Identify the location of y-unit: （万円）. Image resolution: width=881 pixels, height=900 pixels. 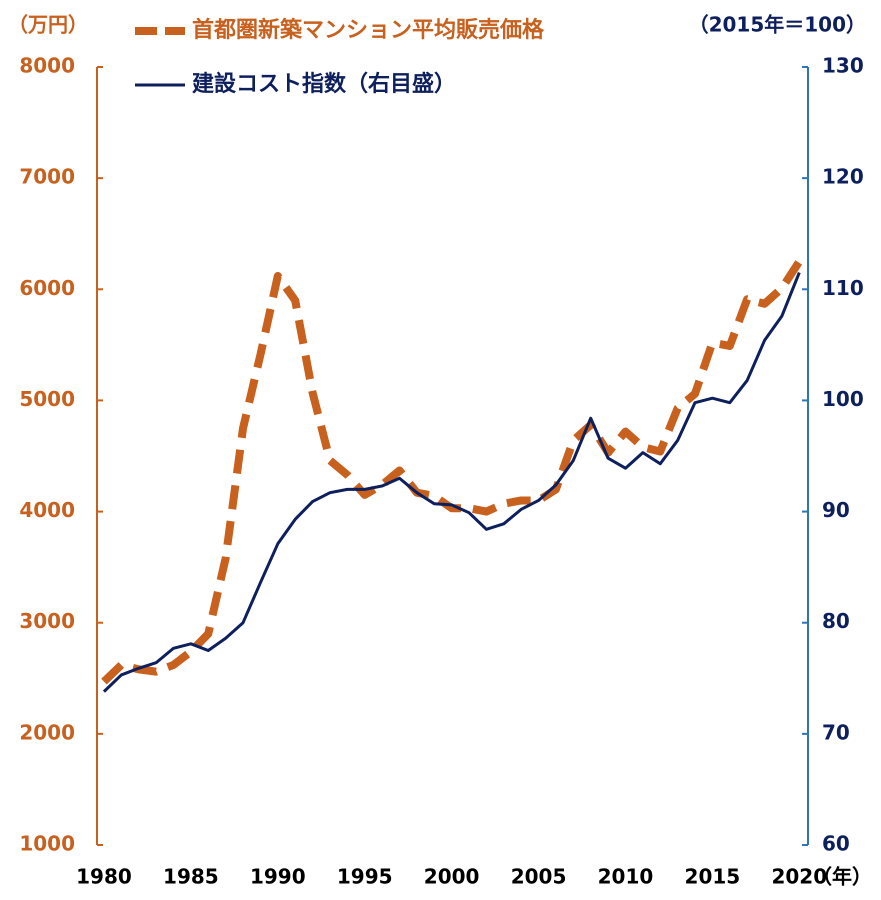
(48, 25).